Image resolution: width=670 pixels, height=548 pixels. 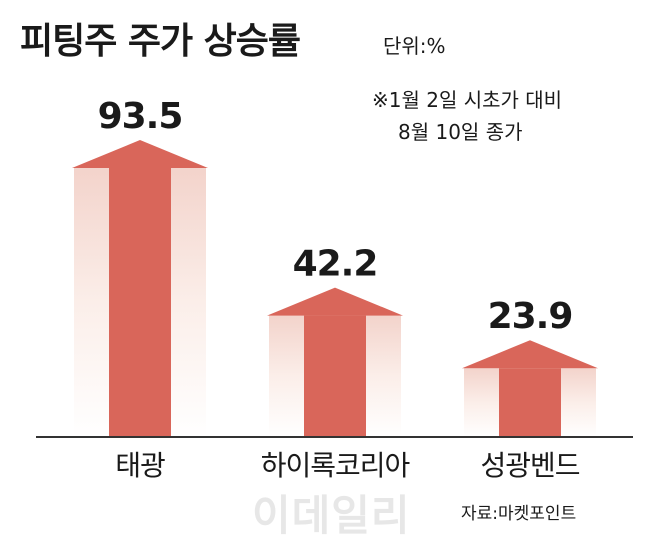 I want to click on watermark-logo: 이데일리, so click(x=331, y=515).